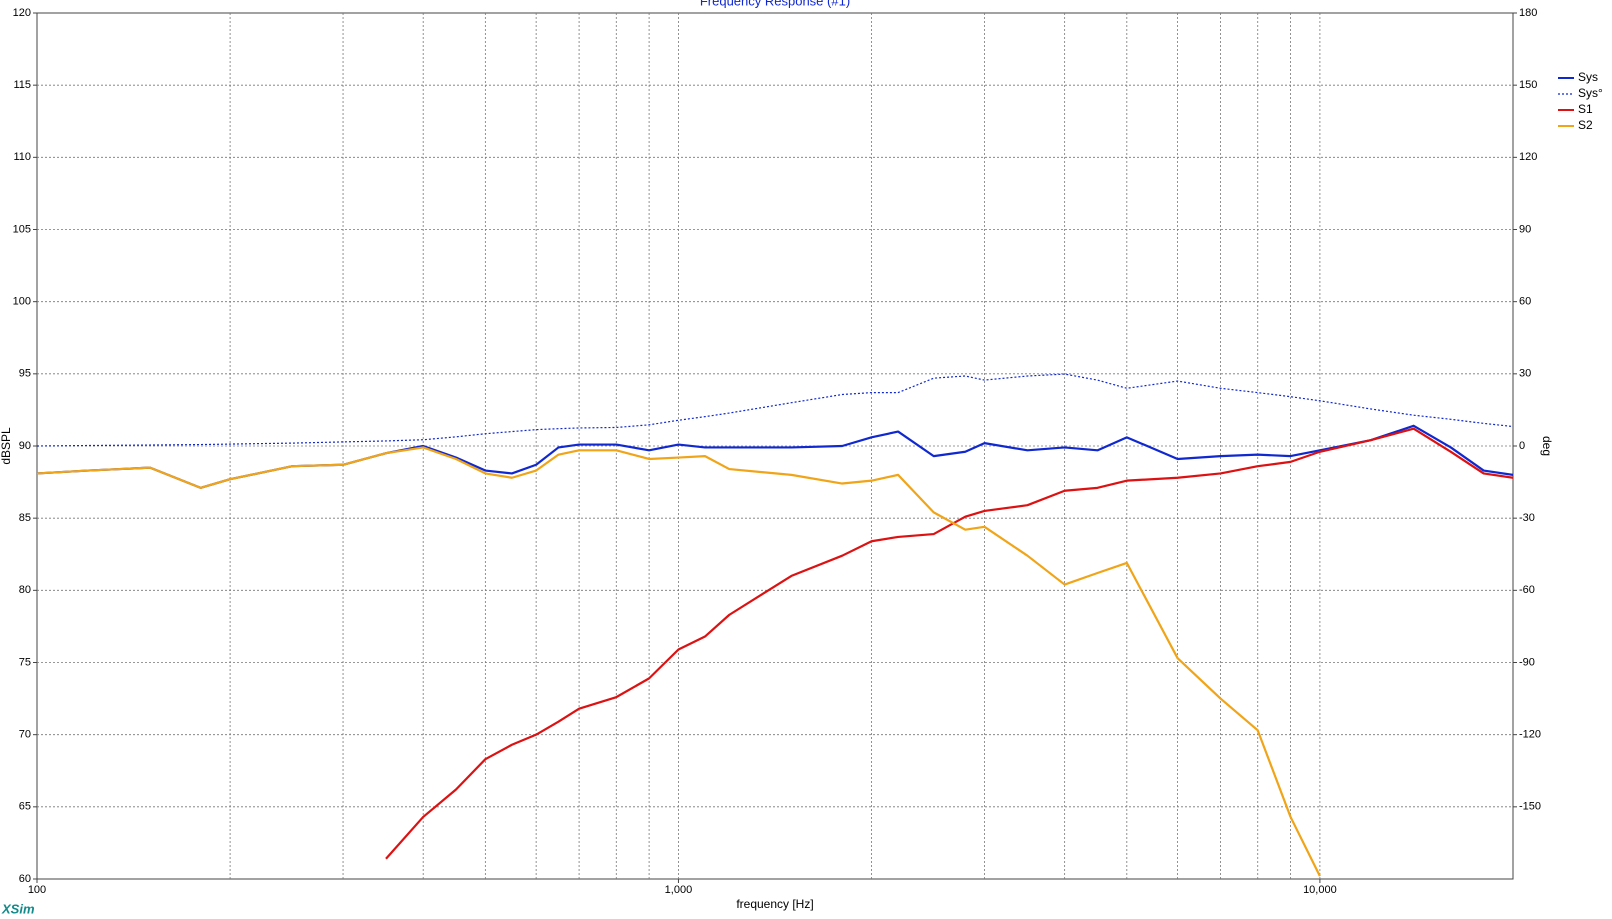 This screenshot has width=1612, height=919. What do you see at coordinates (679, 890) in the screenshot?
I see `x-tick-label: 1,000` at bounding box center [679, 890].